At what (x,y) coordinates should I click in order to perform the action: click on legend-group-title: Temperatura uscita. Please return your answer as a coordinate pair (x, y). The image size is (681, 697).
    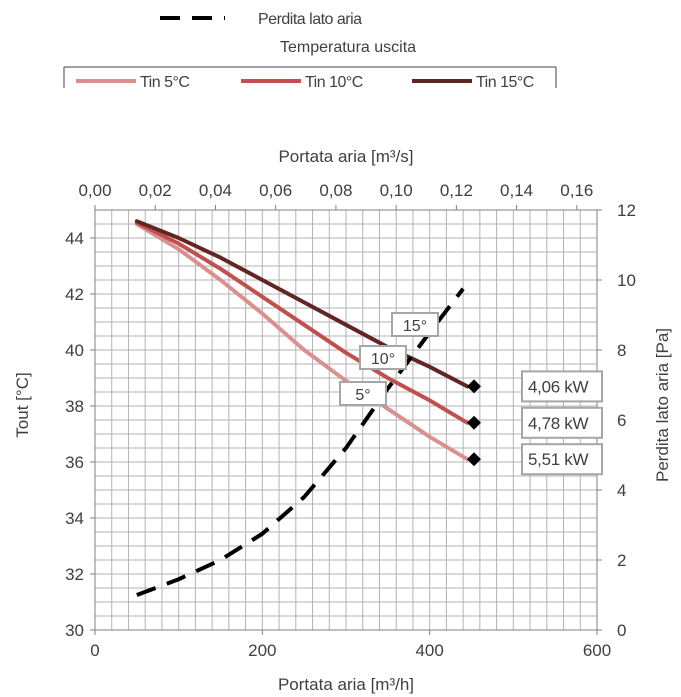
    Looking at the image, I should click on (348, 47).